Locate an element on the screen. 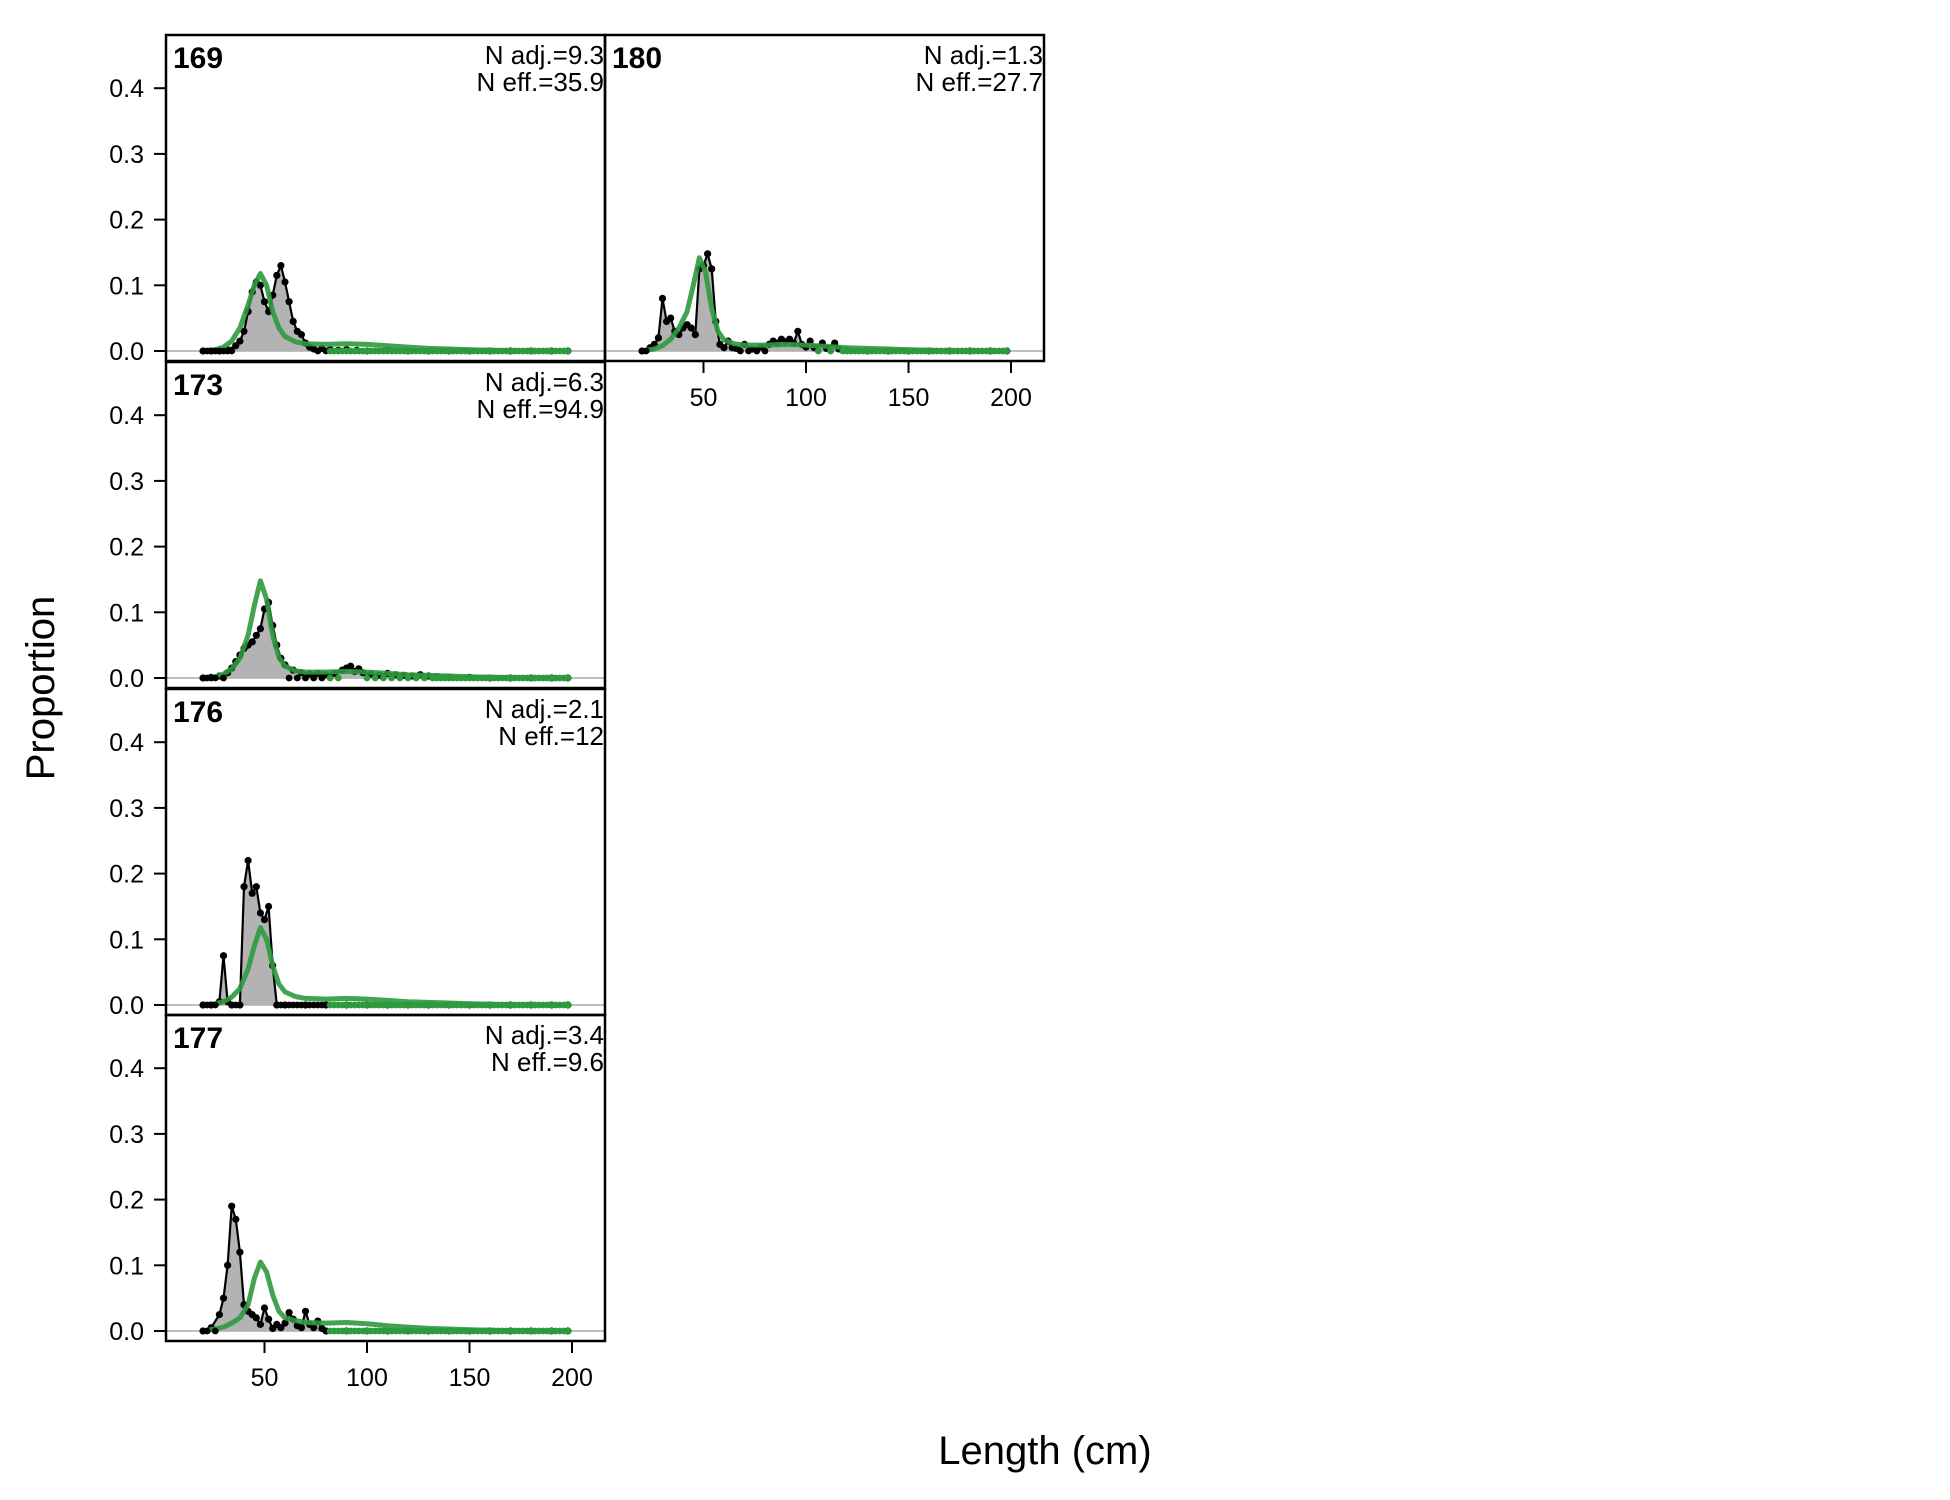  n-eff-annotation: N eff.=27.7 is located at coordinates (979, 82).